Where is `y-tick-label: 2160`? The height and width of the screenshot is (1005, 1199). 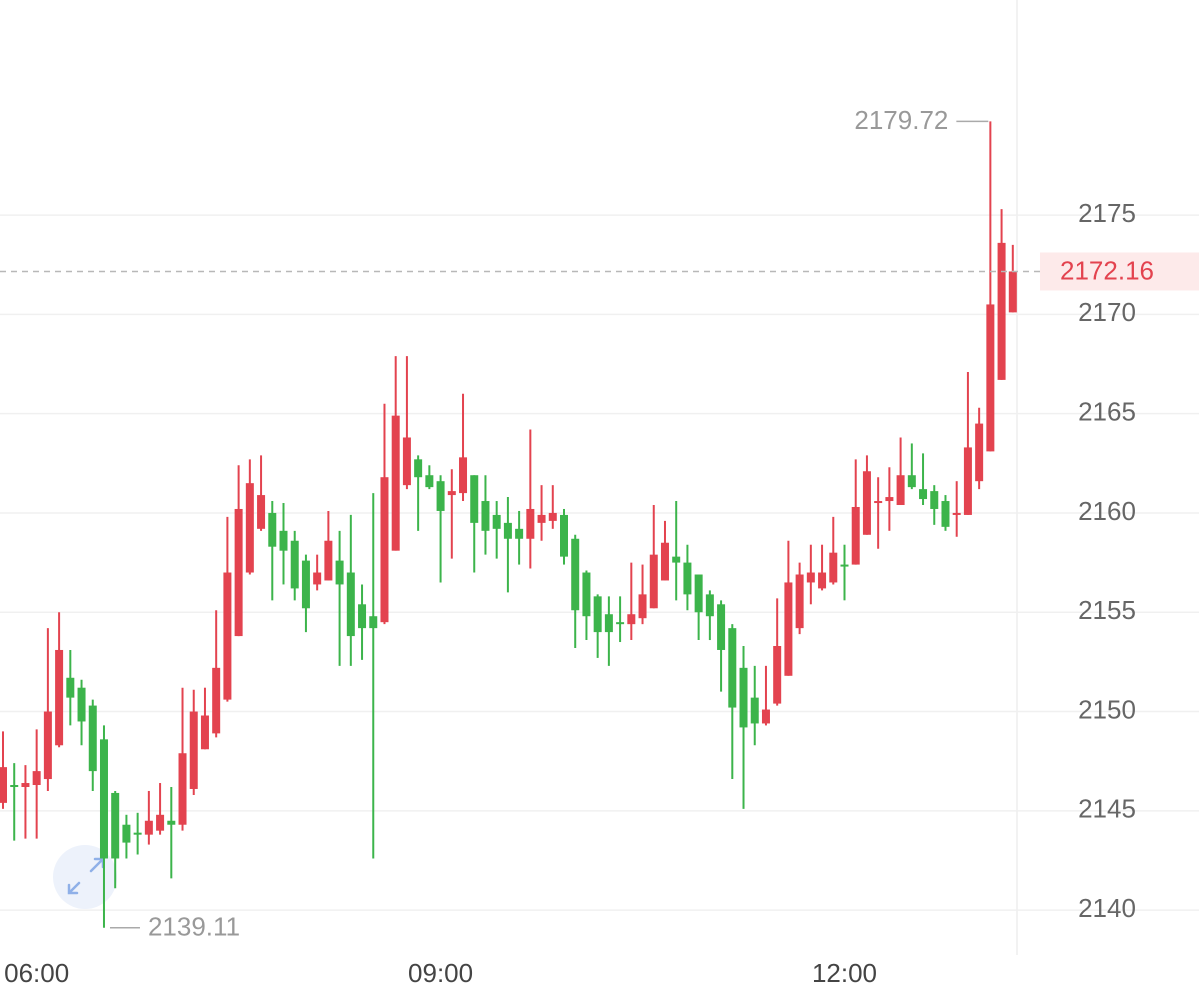 y-tick-label: 2160 is located at coordinates (1107, 511).